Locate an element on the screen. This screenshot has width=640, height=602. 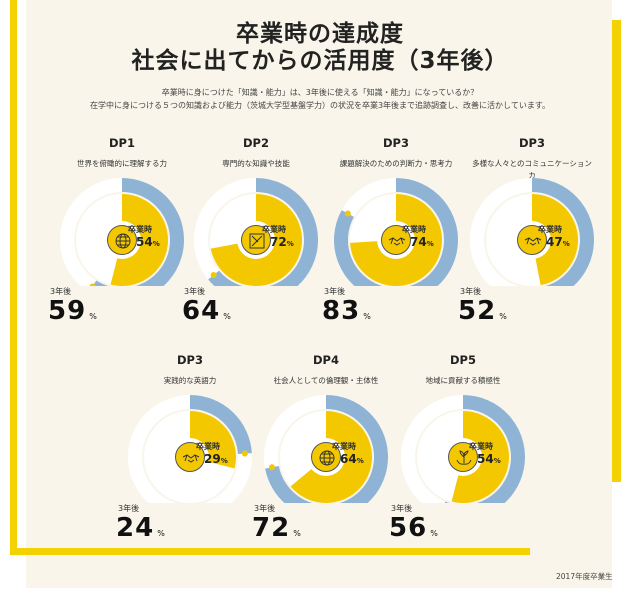
donut-chart: DP4 社会人としての倫理観・主体性卒業時 64% 3年後 72% is located at coordinates (324, 460).